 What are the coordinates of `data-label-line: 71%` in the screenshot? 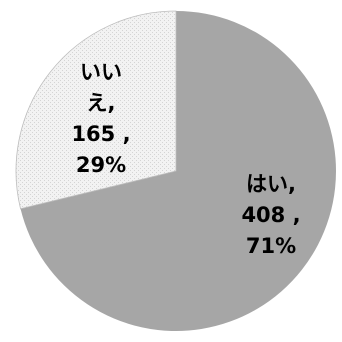 It's located at (271, 246).